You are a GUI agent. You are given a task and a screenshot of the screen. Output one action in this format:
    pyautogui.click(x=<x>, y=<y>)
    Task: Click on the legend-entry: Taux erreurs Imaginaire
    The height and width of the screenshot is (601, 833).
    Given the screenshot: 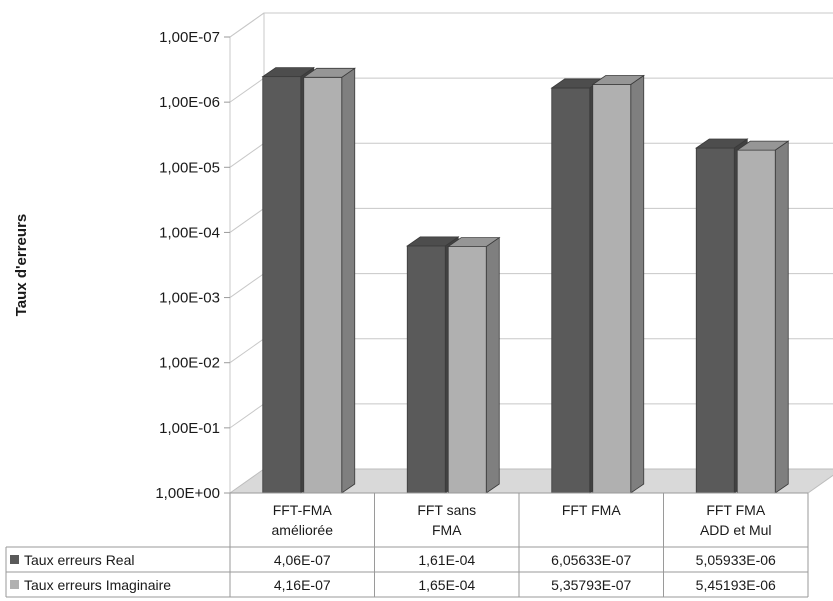 What is the action you would take?
    pyautogui.click(x=97, y=585)
    